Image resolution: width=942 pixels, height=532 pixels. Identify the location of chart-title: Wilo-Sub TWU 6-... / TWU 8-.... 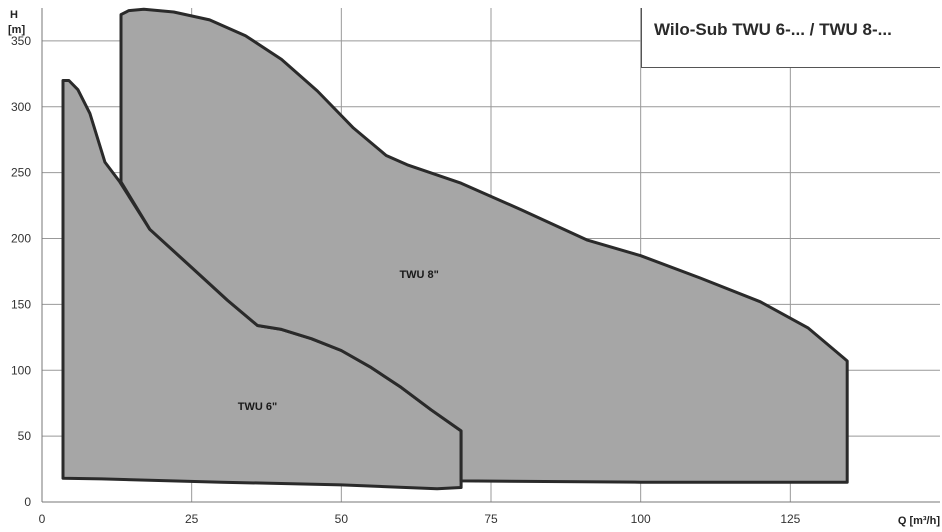
(773, 29).